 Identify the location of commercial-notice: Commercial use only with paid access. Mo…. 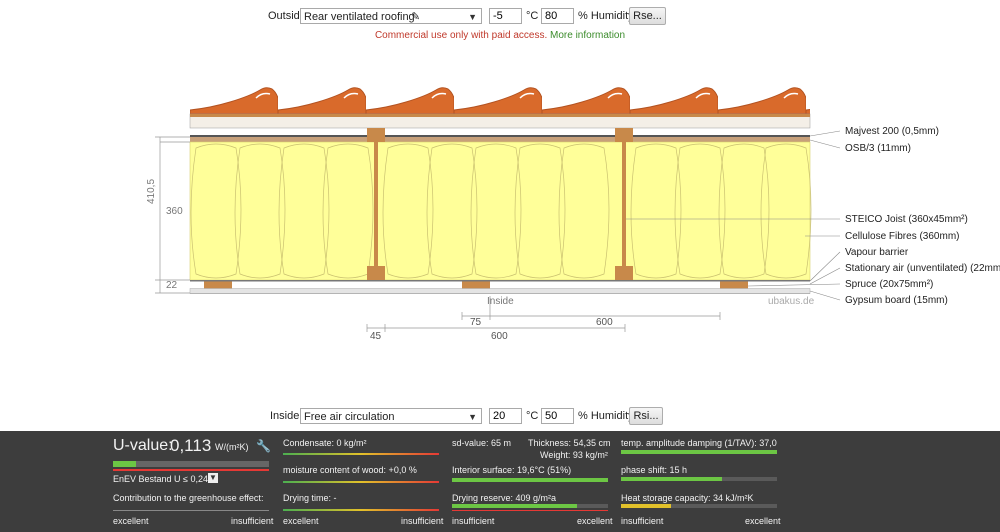
(500, 35).